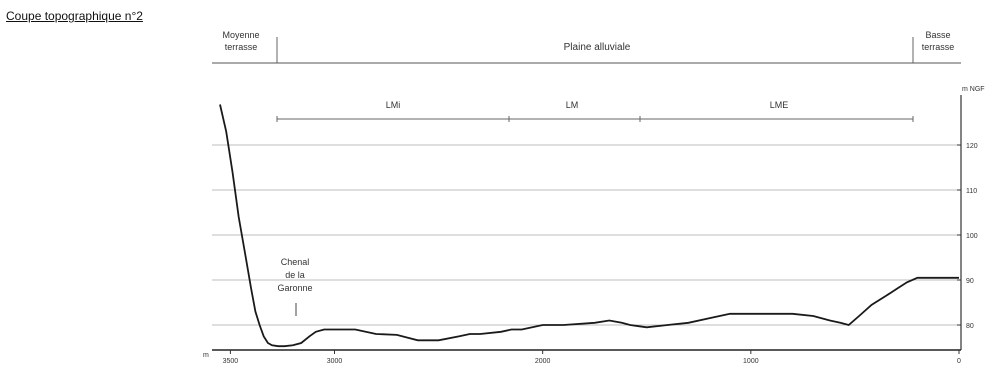  I want to click on right-axis-unit: m NGF, so click(973, 89).